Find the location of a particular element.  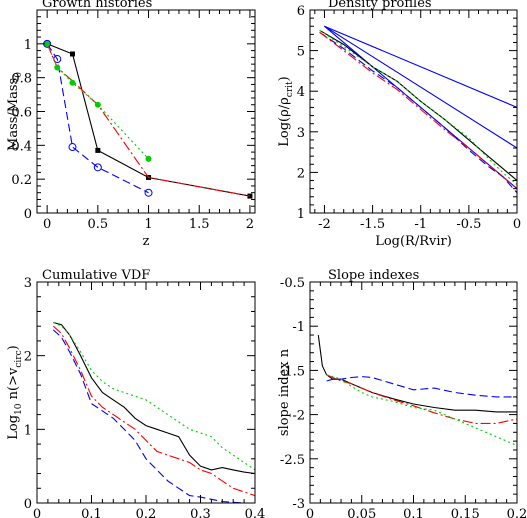

y-tick-label: -1.5 is located at coordinates (292, 371).